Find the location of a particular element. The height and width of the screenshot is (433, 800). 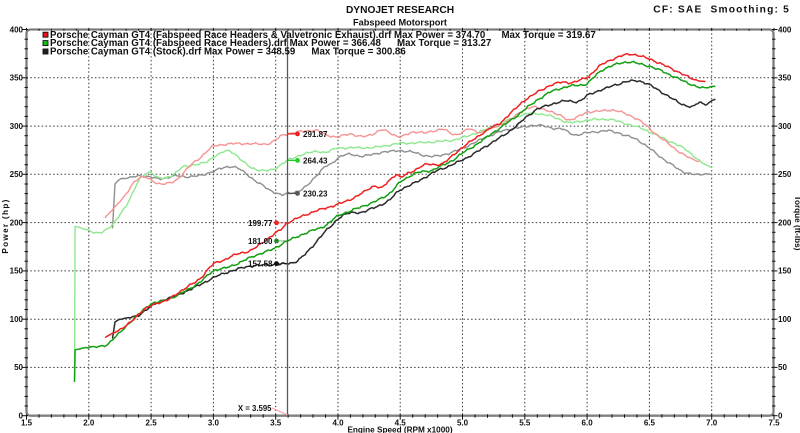

svg-text: 6.5 is located at coordinates (650, 423).